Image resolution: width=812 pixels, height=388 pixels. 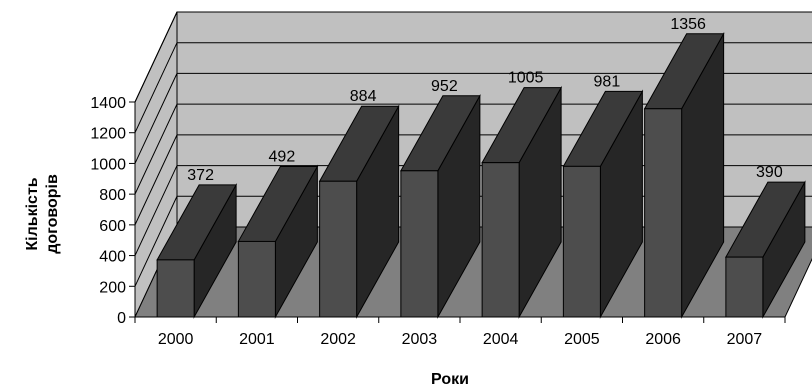 I want to click on bar-2000, so click(x=196, y=250).